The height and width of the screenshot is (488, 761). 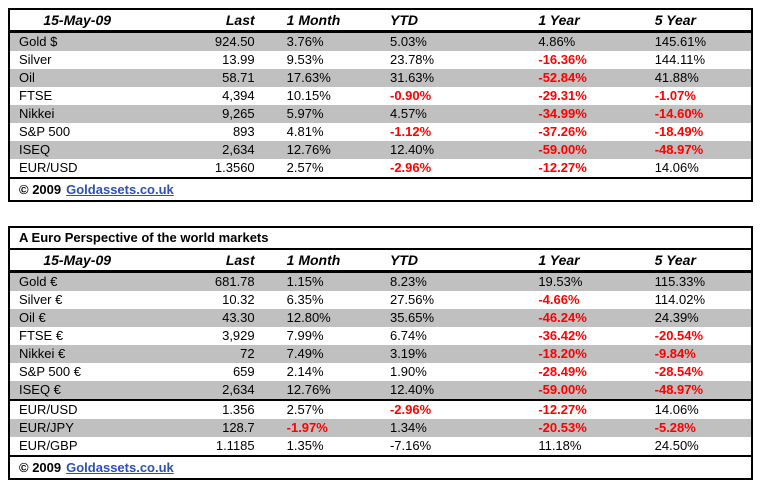 I want to click on change-1month-cell: 4.81%, so click(x=305, y=131).